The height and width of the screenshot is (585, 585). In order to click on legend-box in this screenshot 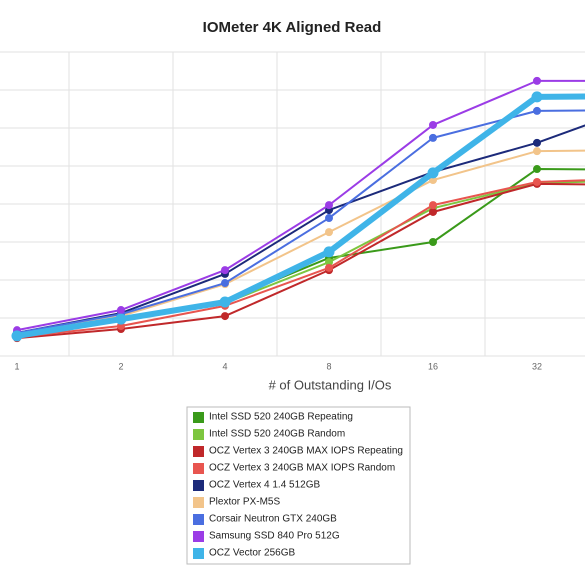, I will do `click(298, 485)`.